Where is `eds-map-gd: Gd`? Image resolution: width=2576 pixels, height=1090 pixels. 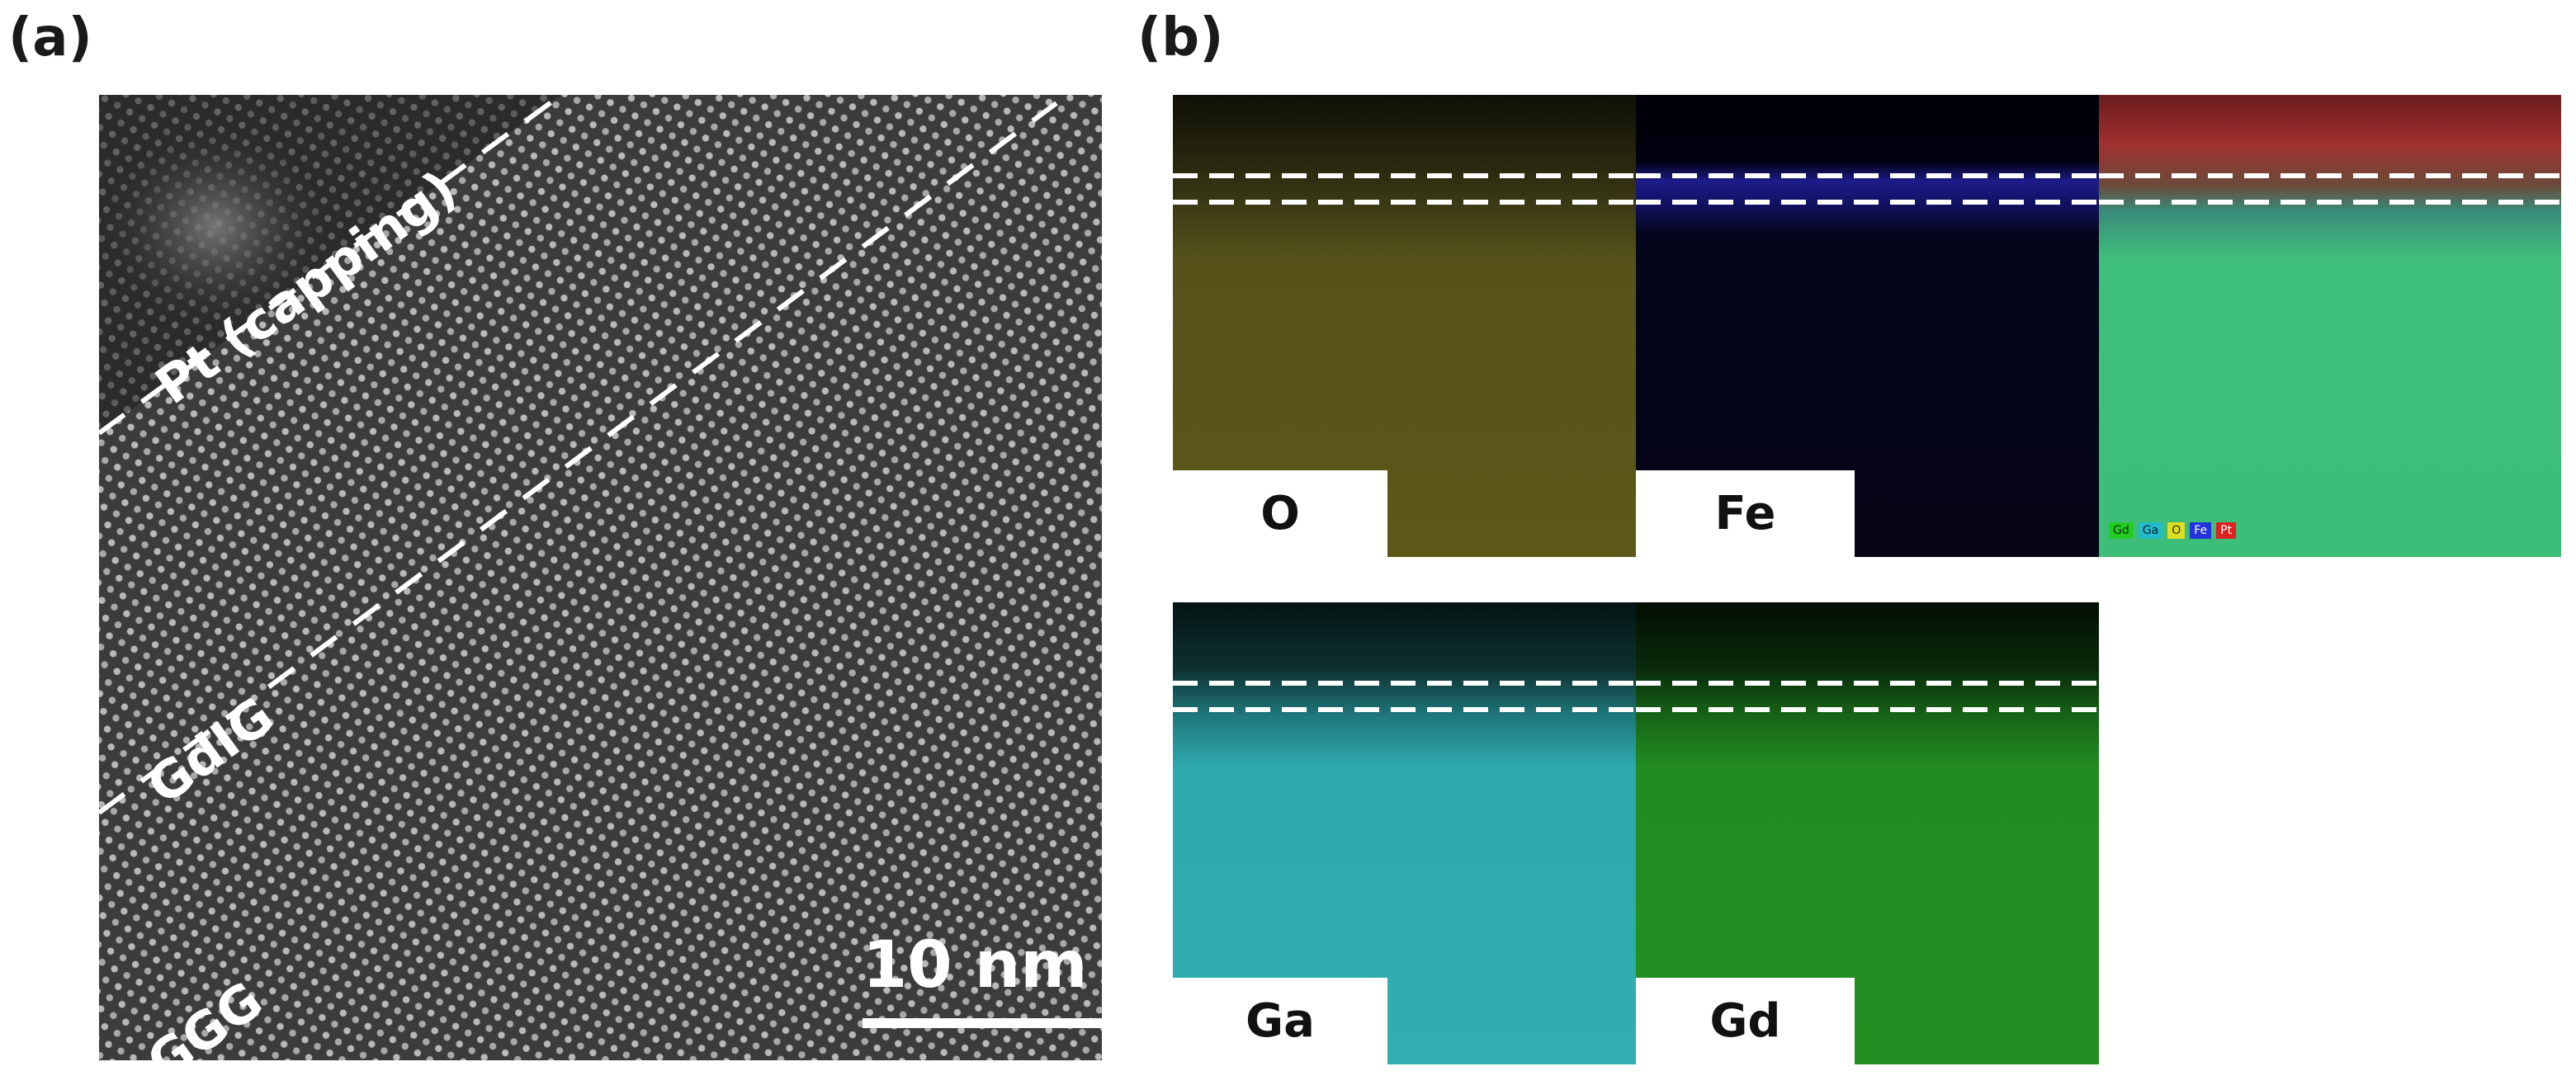 eds-map-gd: Gd is located at coordinates (1867, 833).